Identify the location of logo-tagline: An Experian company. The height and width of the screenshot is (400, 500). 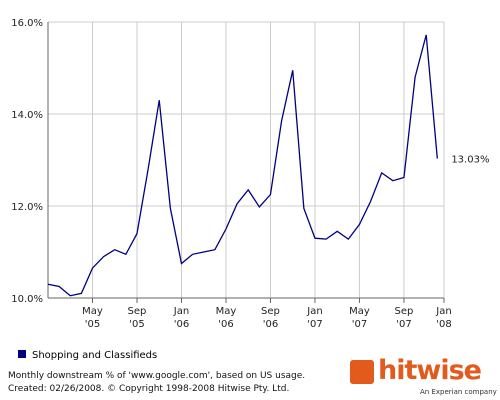
(458, 392).